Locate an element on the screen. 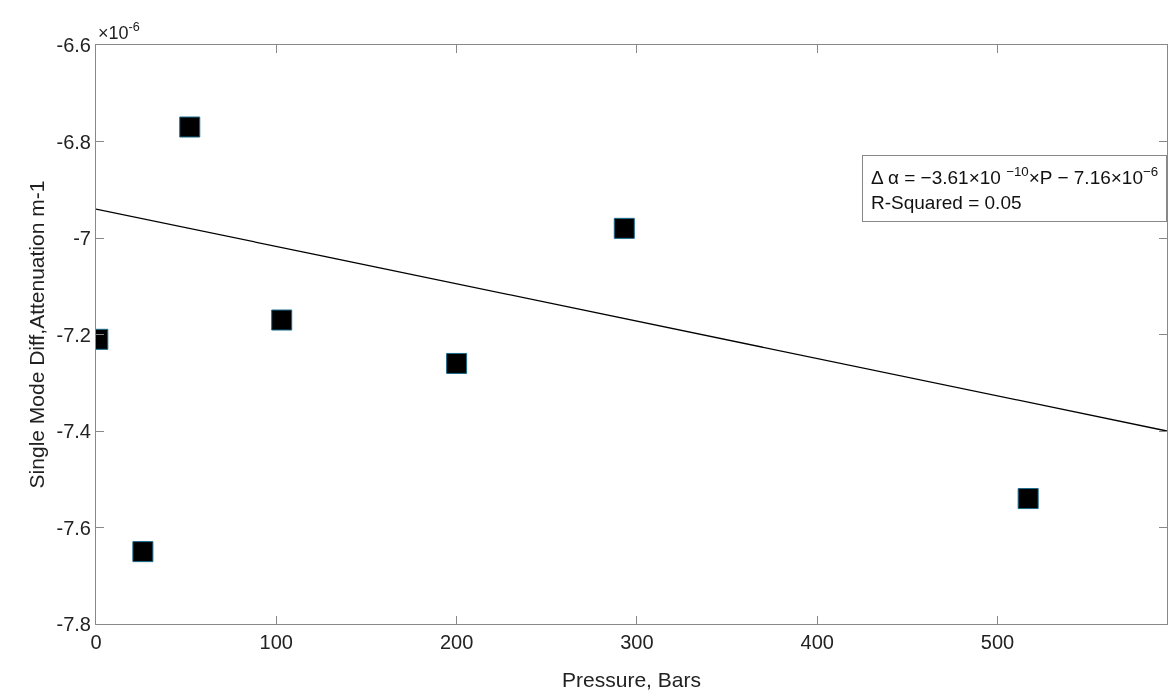 The height and width of the screenshot is (691, 1173). x-axis-title: Pressure, Bars is located at coordinates (631, 679).